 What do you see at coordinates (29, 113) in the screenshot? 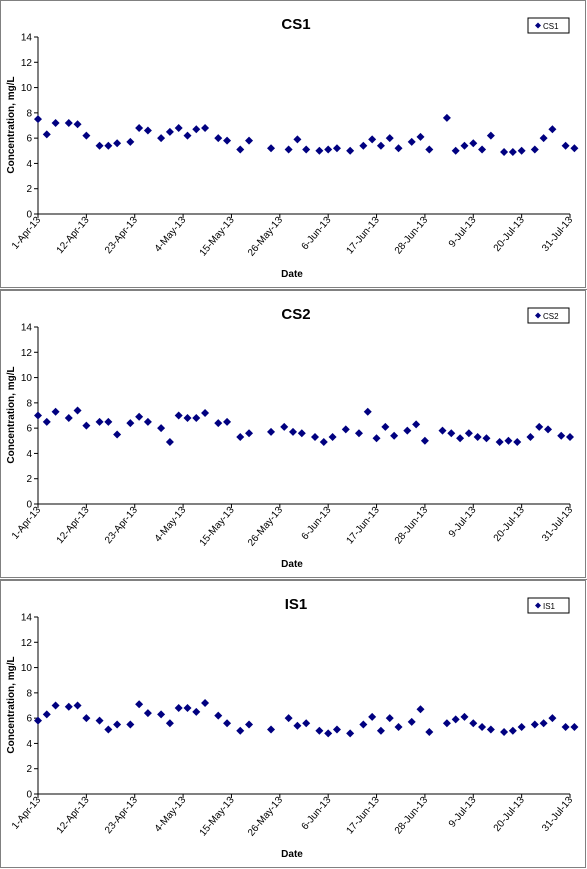
I see `y-tick-label: 8` at bounding box center [29, 113].